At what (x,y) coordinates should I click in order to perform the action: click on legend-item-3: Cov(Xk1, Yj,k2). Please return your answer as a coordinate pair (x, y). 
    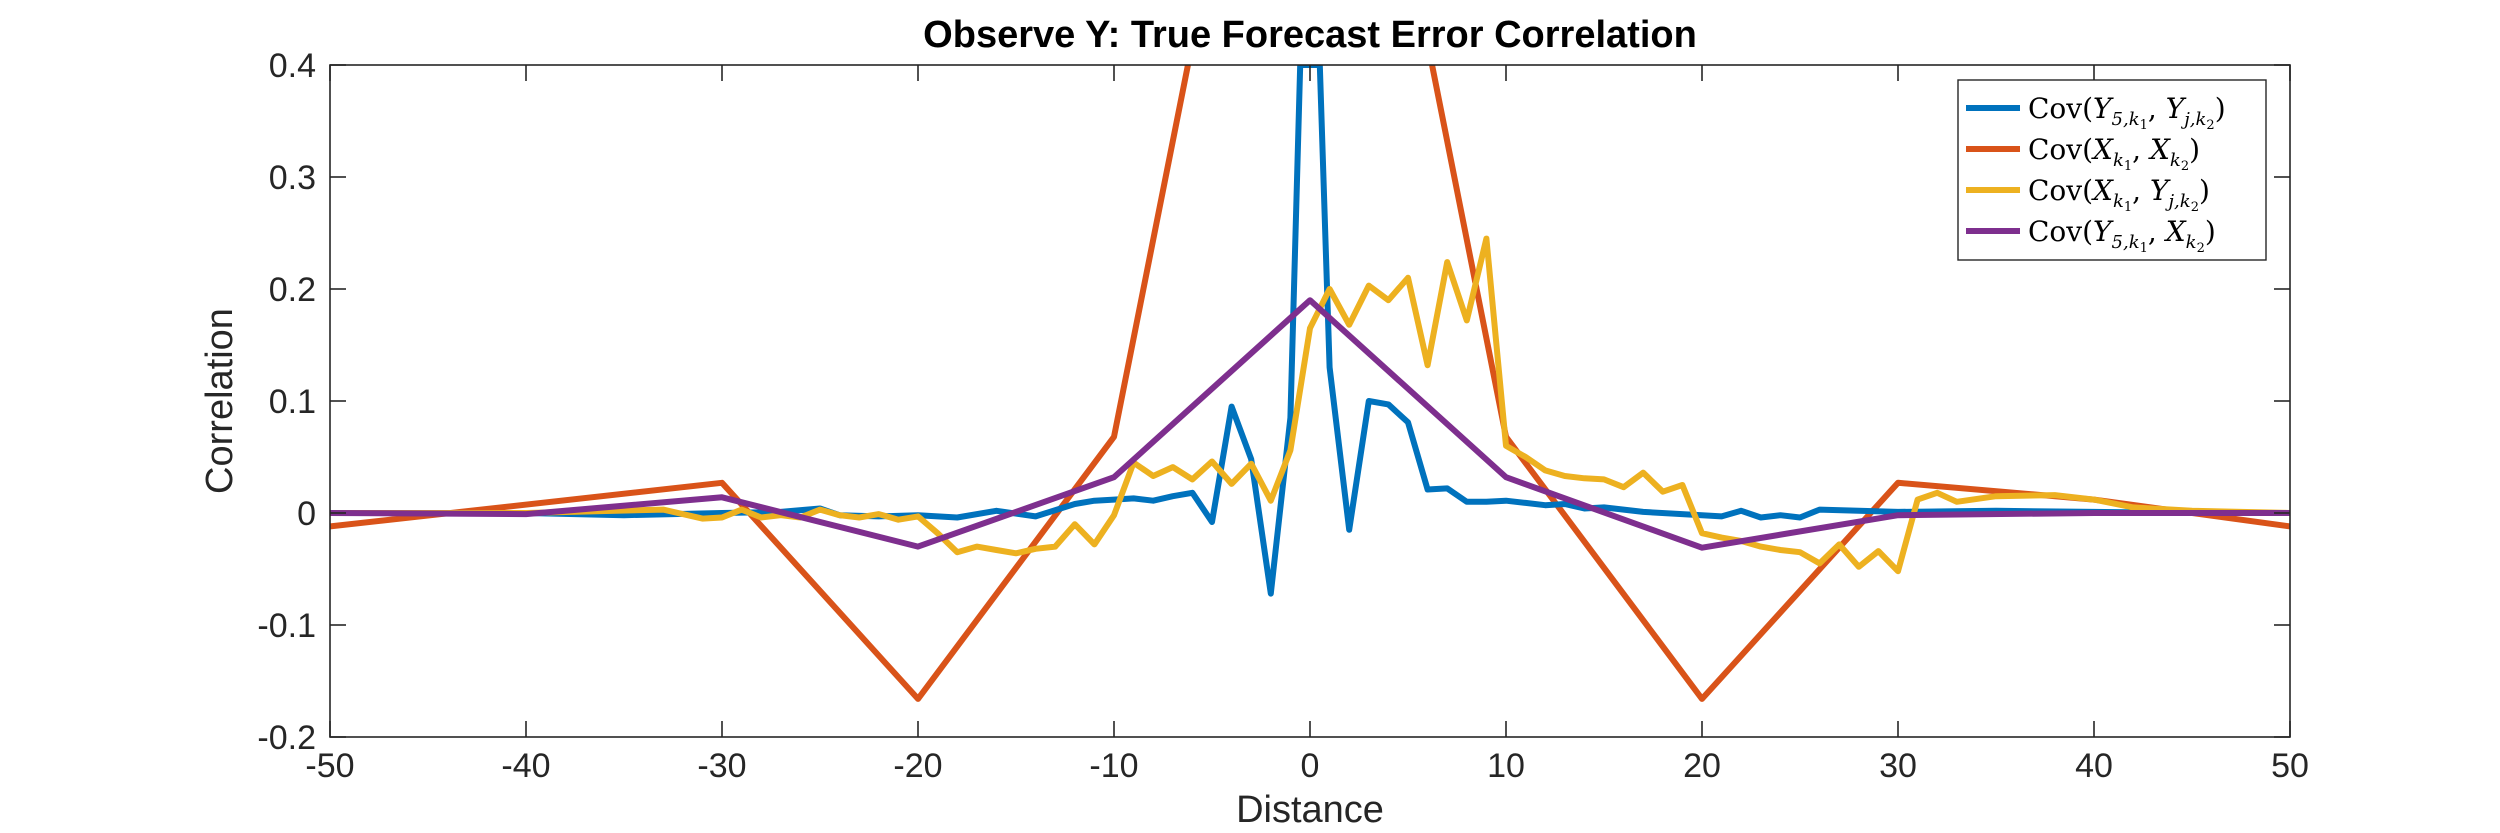
    Looking at the image, I should click on (2088, 194).